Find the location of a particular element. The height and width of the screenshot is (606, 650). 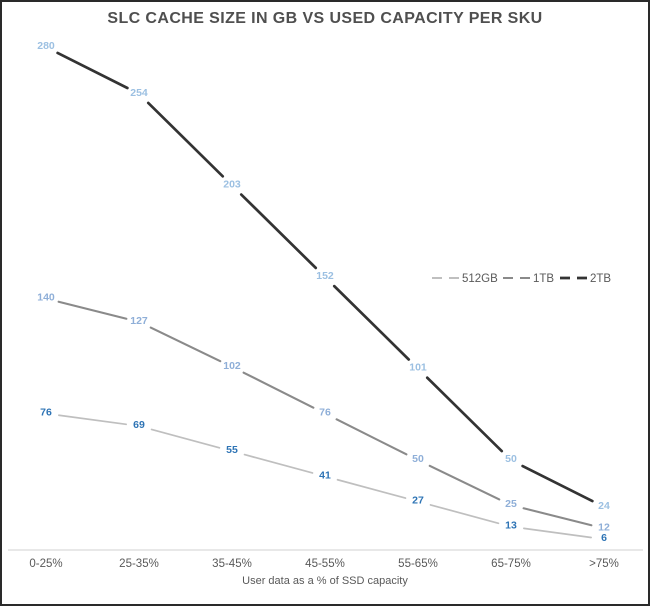

data-label-1TB: 102 is located at coordinates (232, 366).